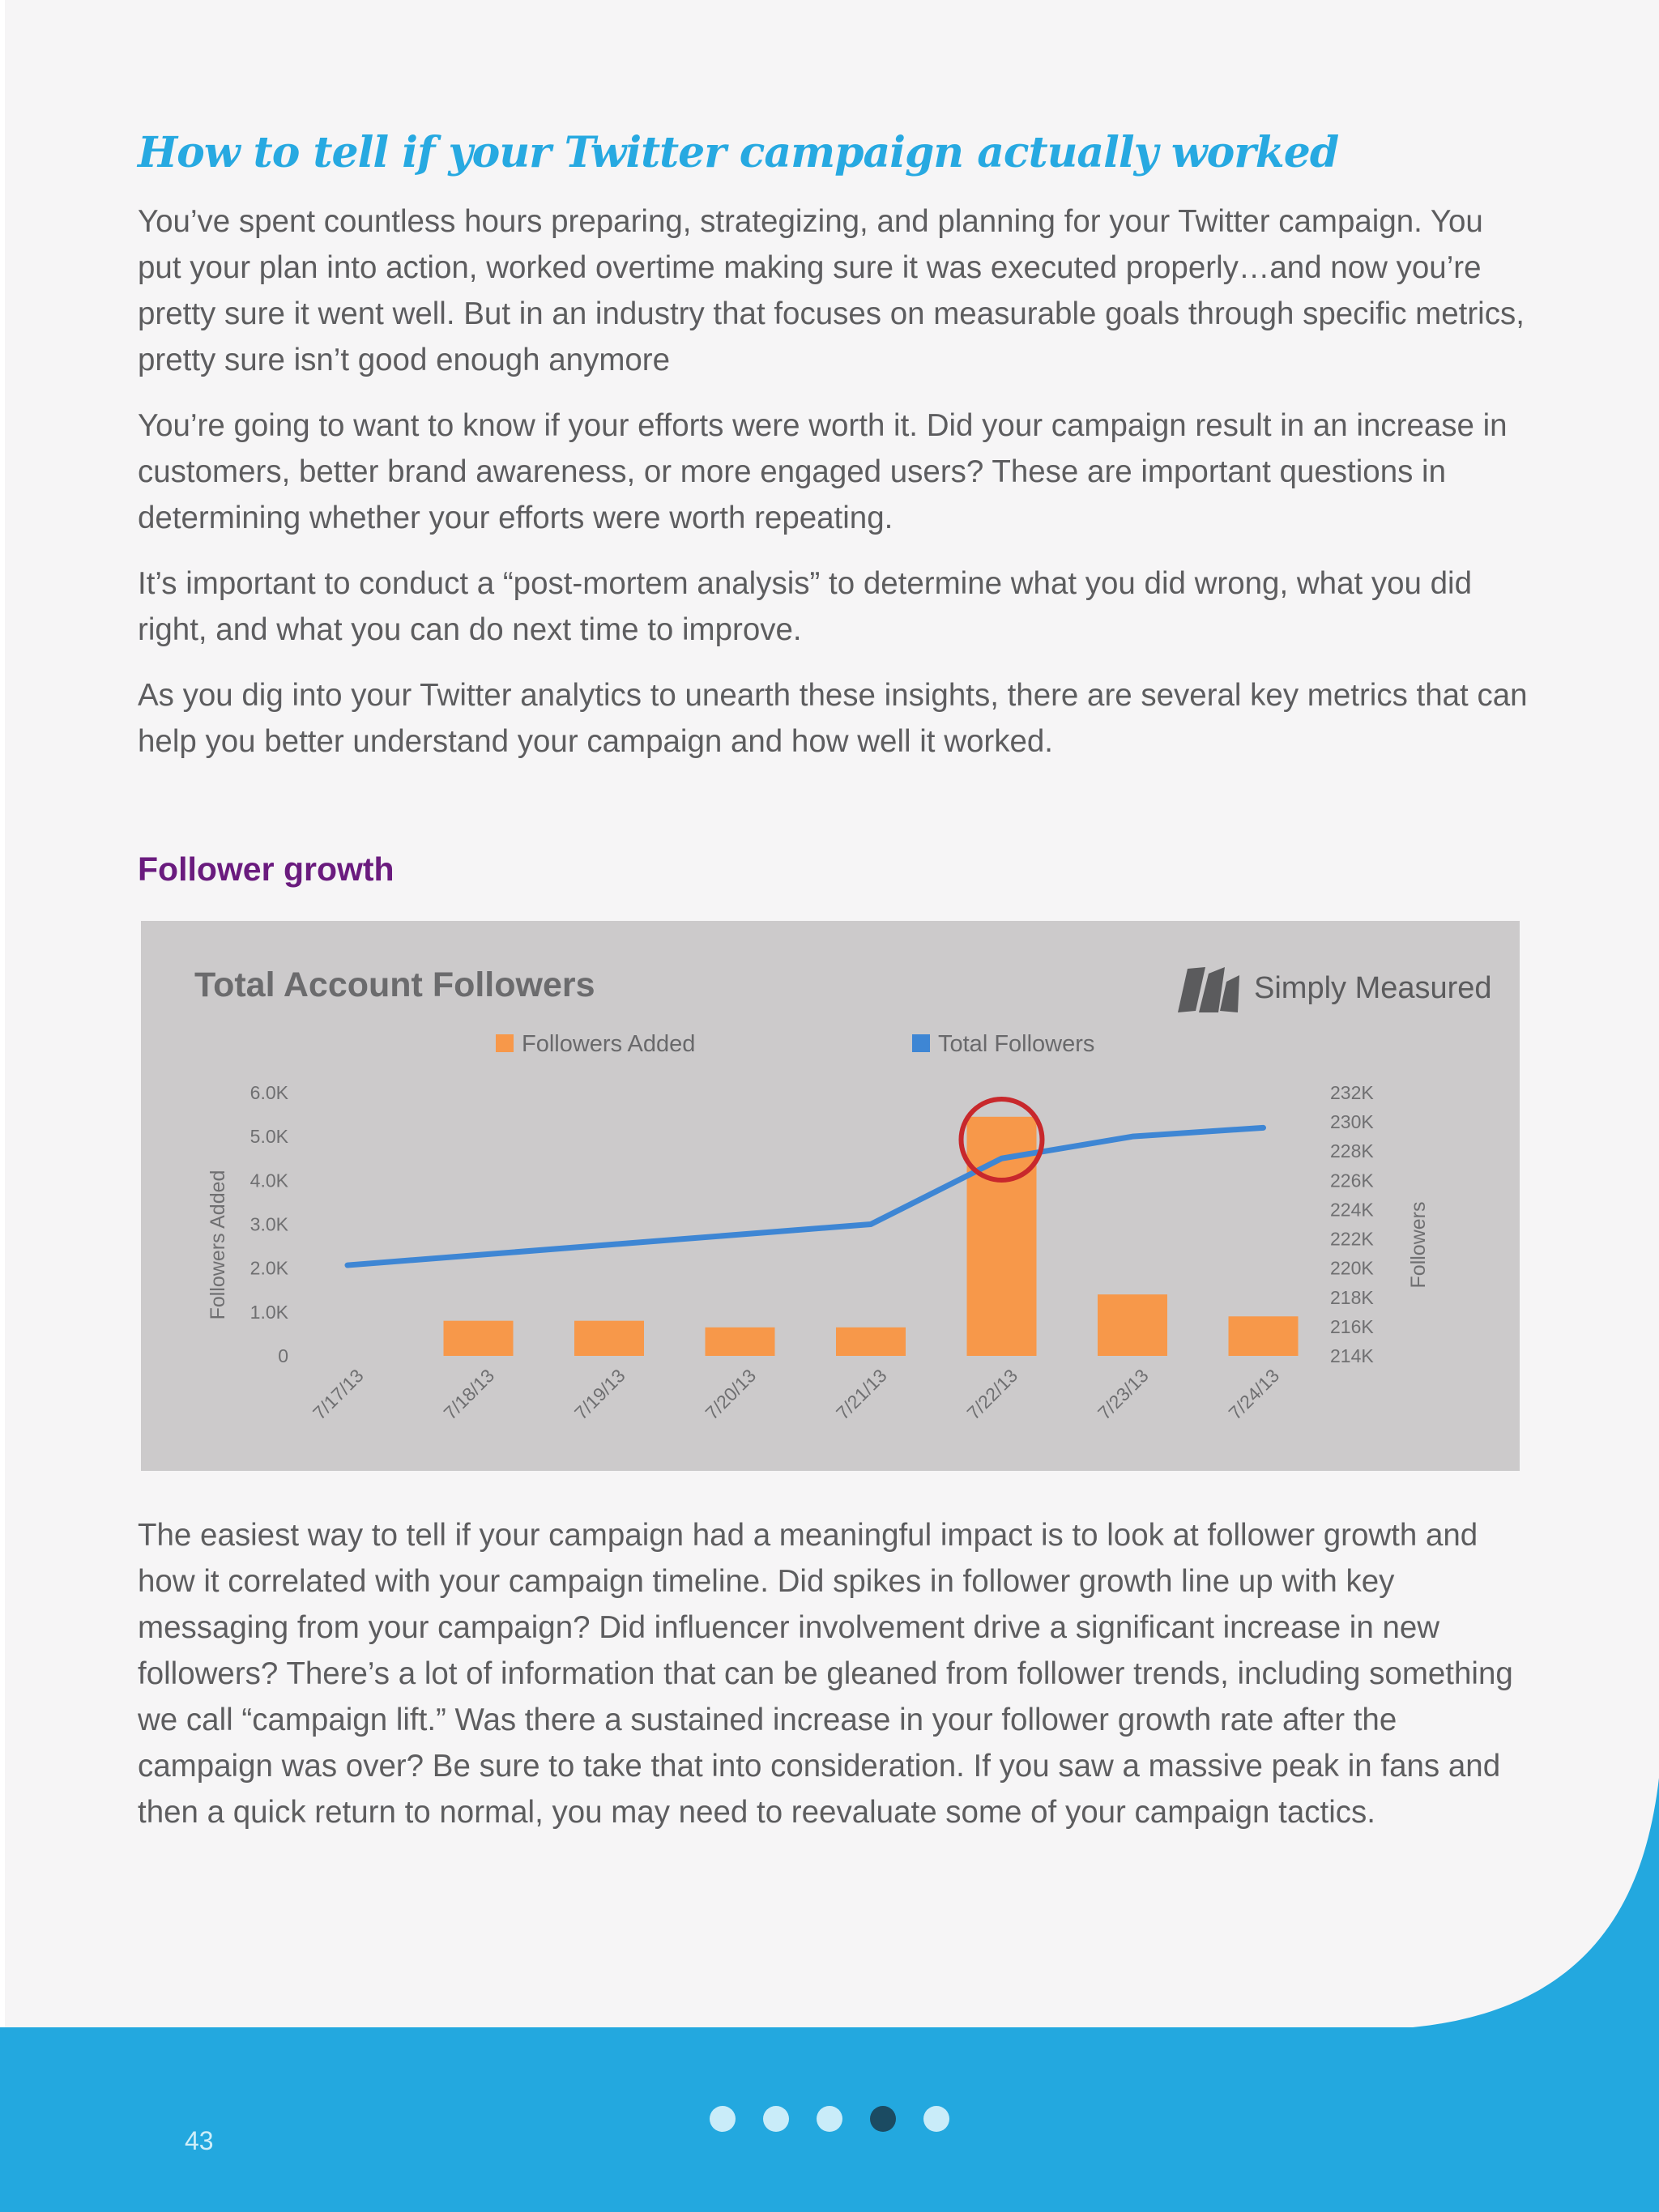 This screenshot has height=2212, width=1659. What do you see at coordinates (269, 1224) in the screenshot?
I see `y-tick-left-label: 3.0K` at bounding box center [269, 1224].